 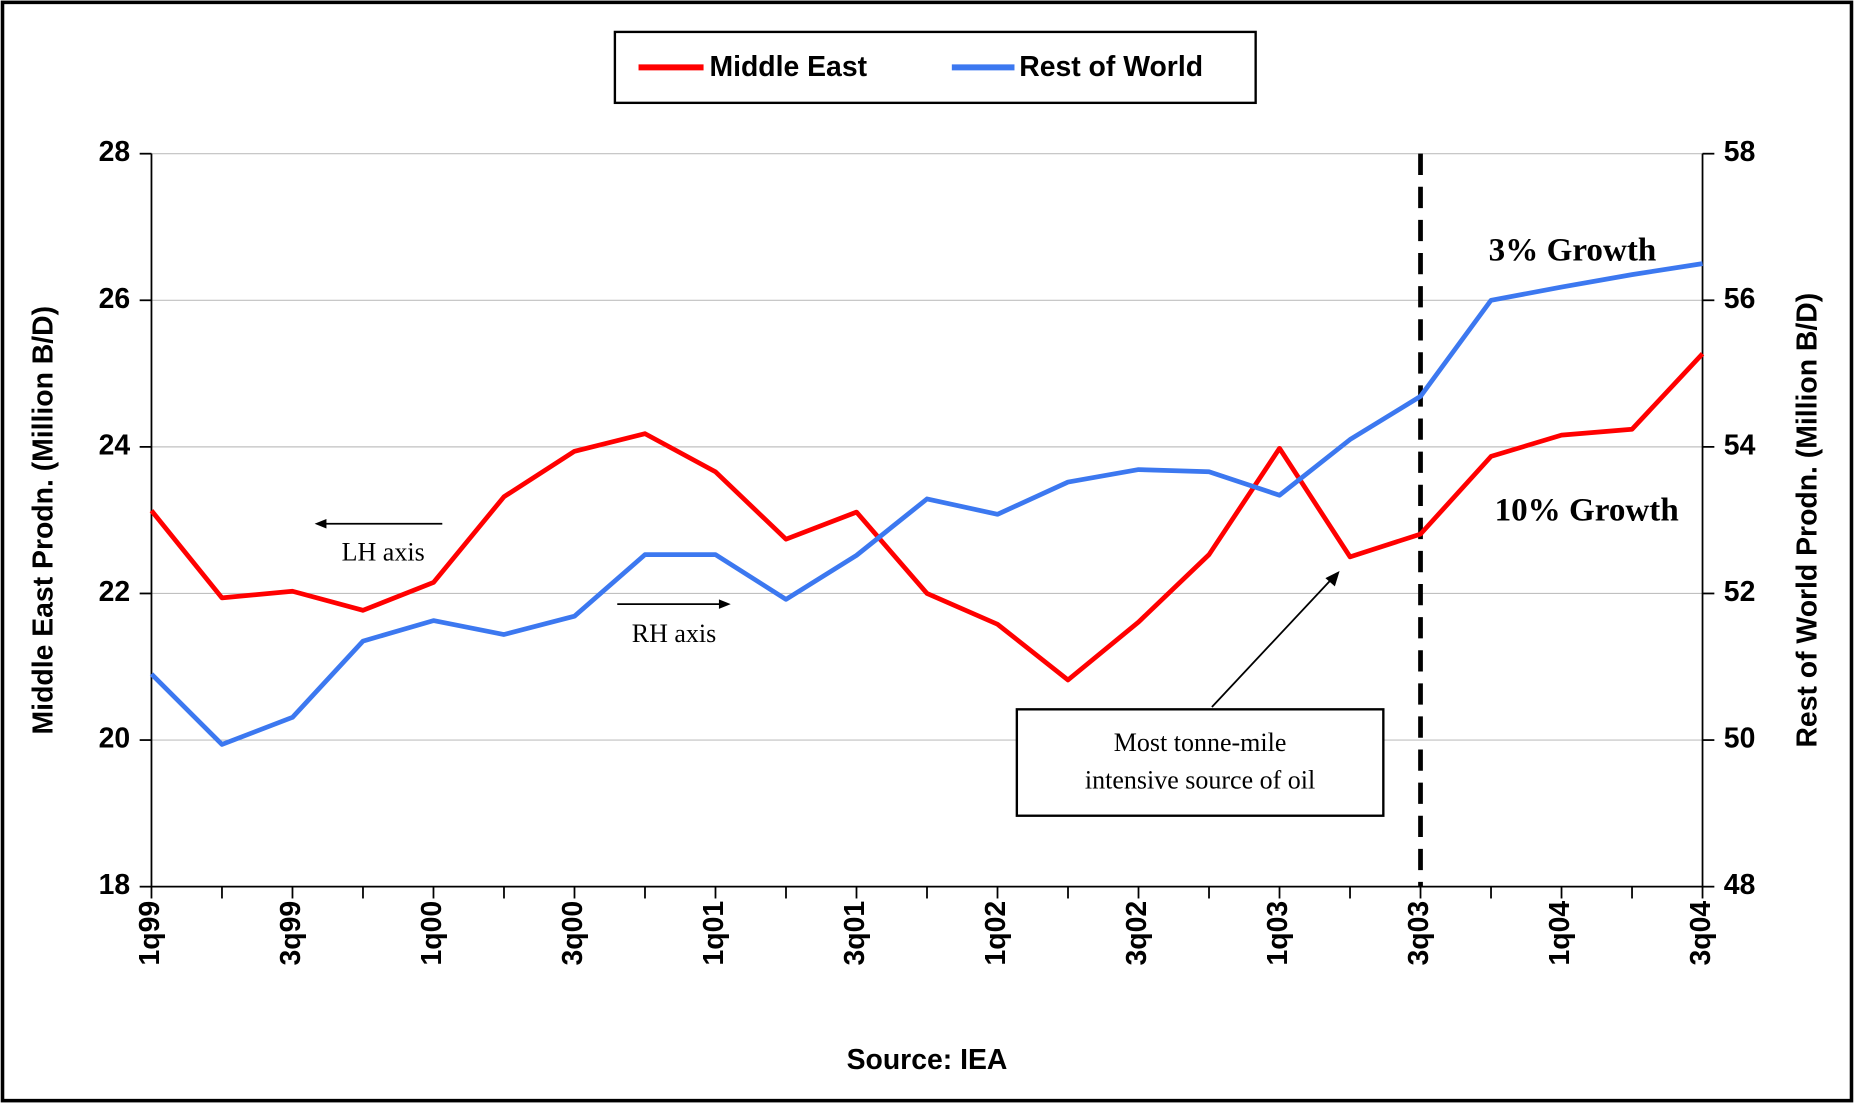 I want to click on y-tick-label: 24, so click(x=115, y=445).